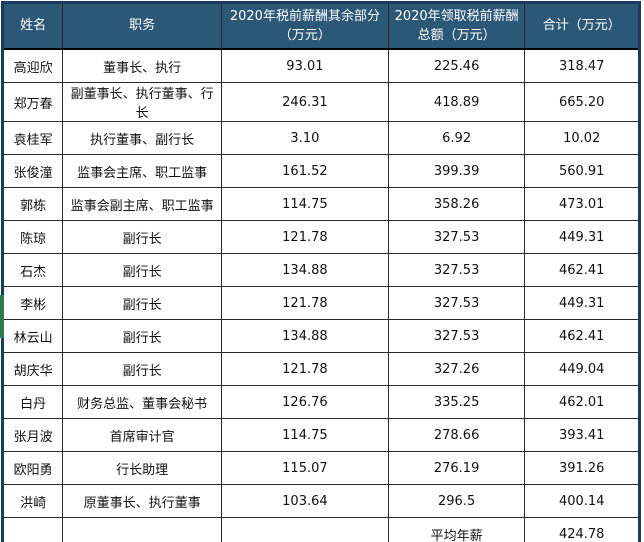 Image resolution: width=644 pixels, height=542 pixels. What do you see at coordinates (142, 468) in the screenshot?
I see `cell-position: 行长助理` at bounding box center [142, 468].